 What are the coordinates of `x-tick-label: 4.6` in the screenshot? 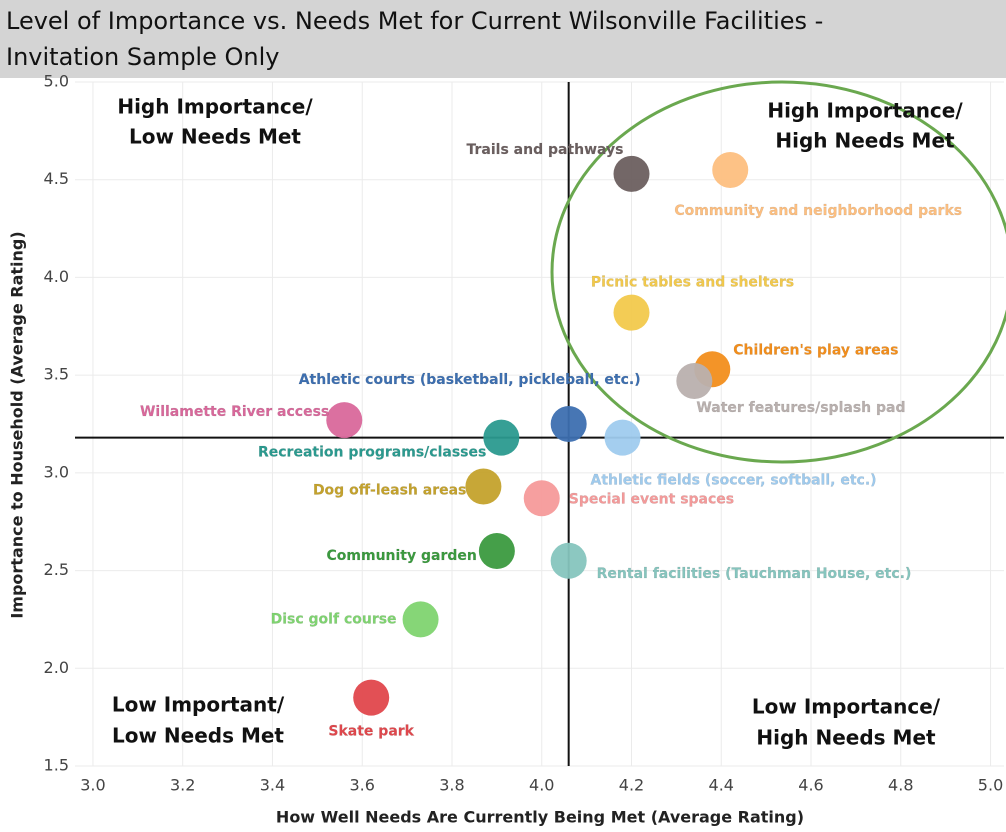 It's located at (810, 785).